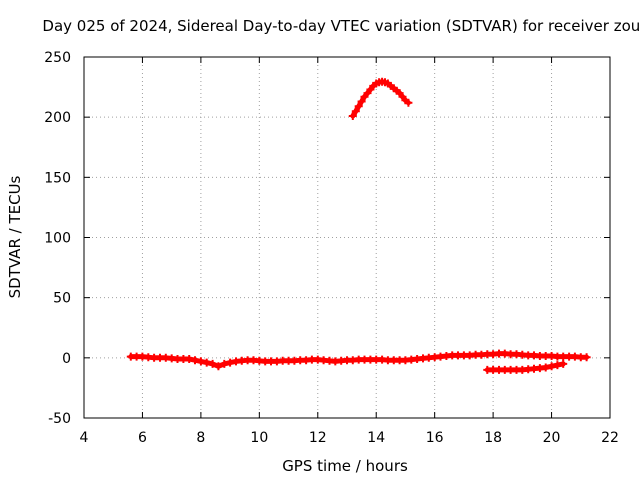 Image resolution: width=640 pixels, height=480 pixels. Describe the element at coordinates (57, 239) in the screenshot. I see `y-tick-label: 100` at that location.